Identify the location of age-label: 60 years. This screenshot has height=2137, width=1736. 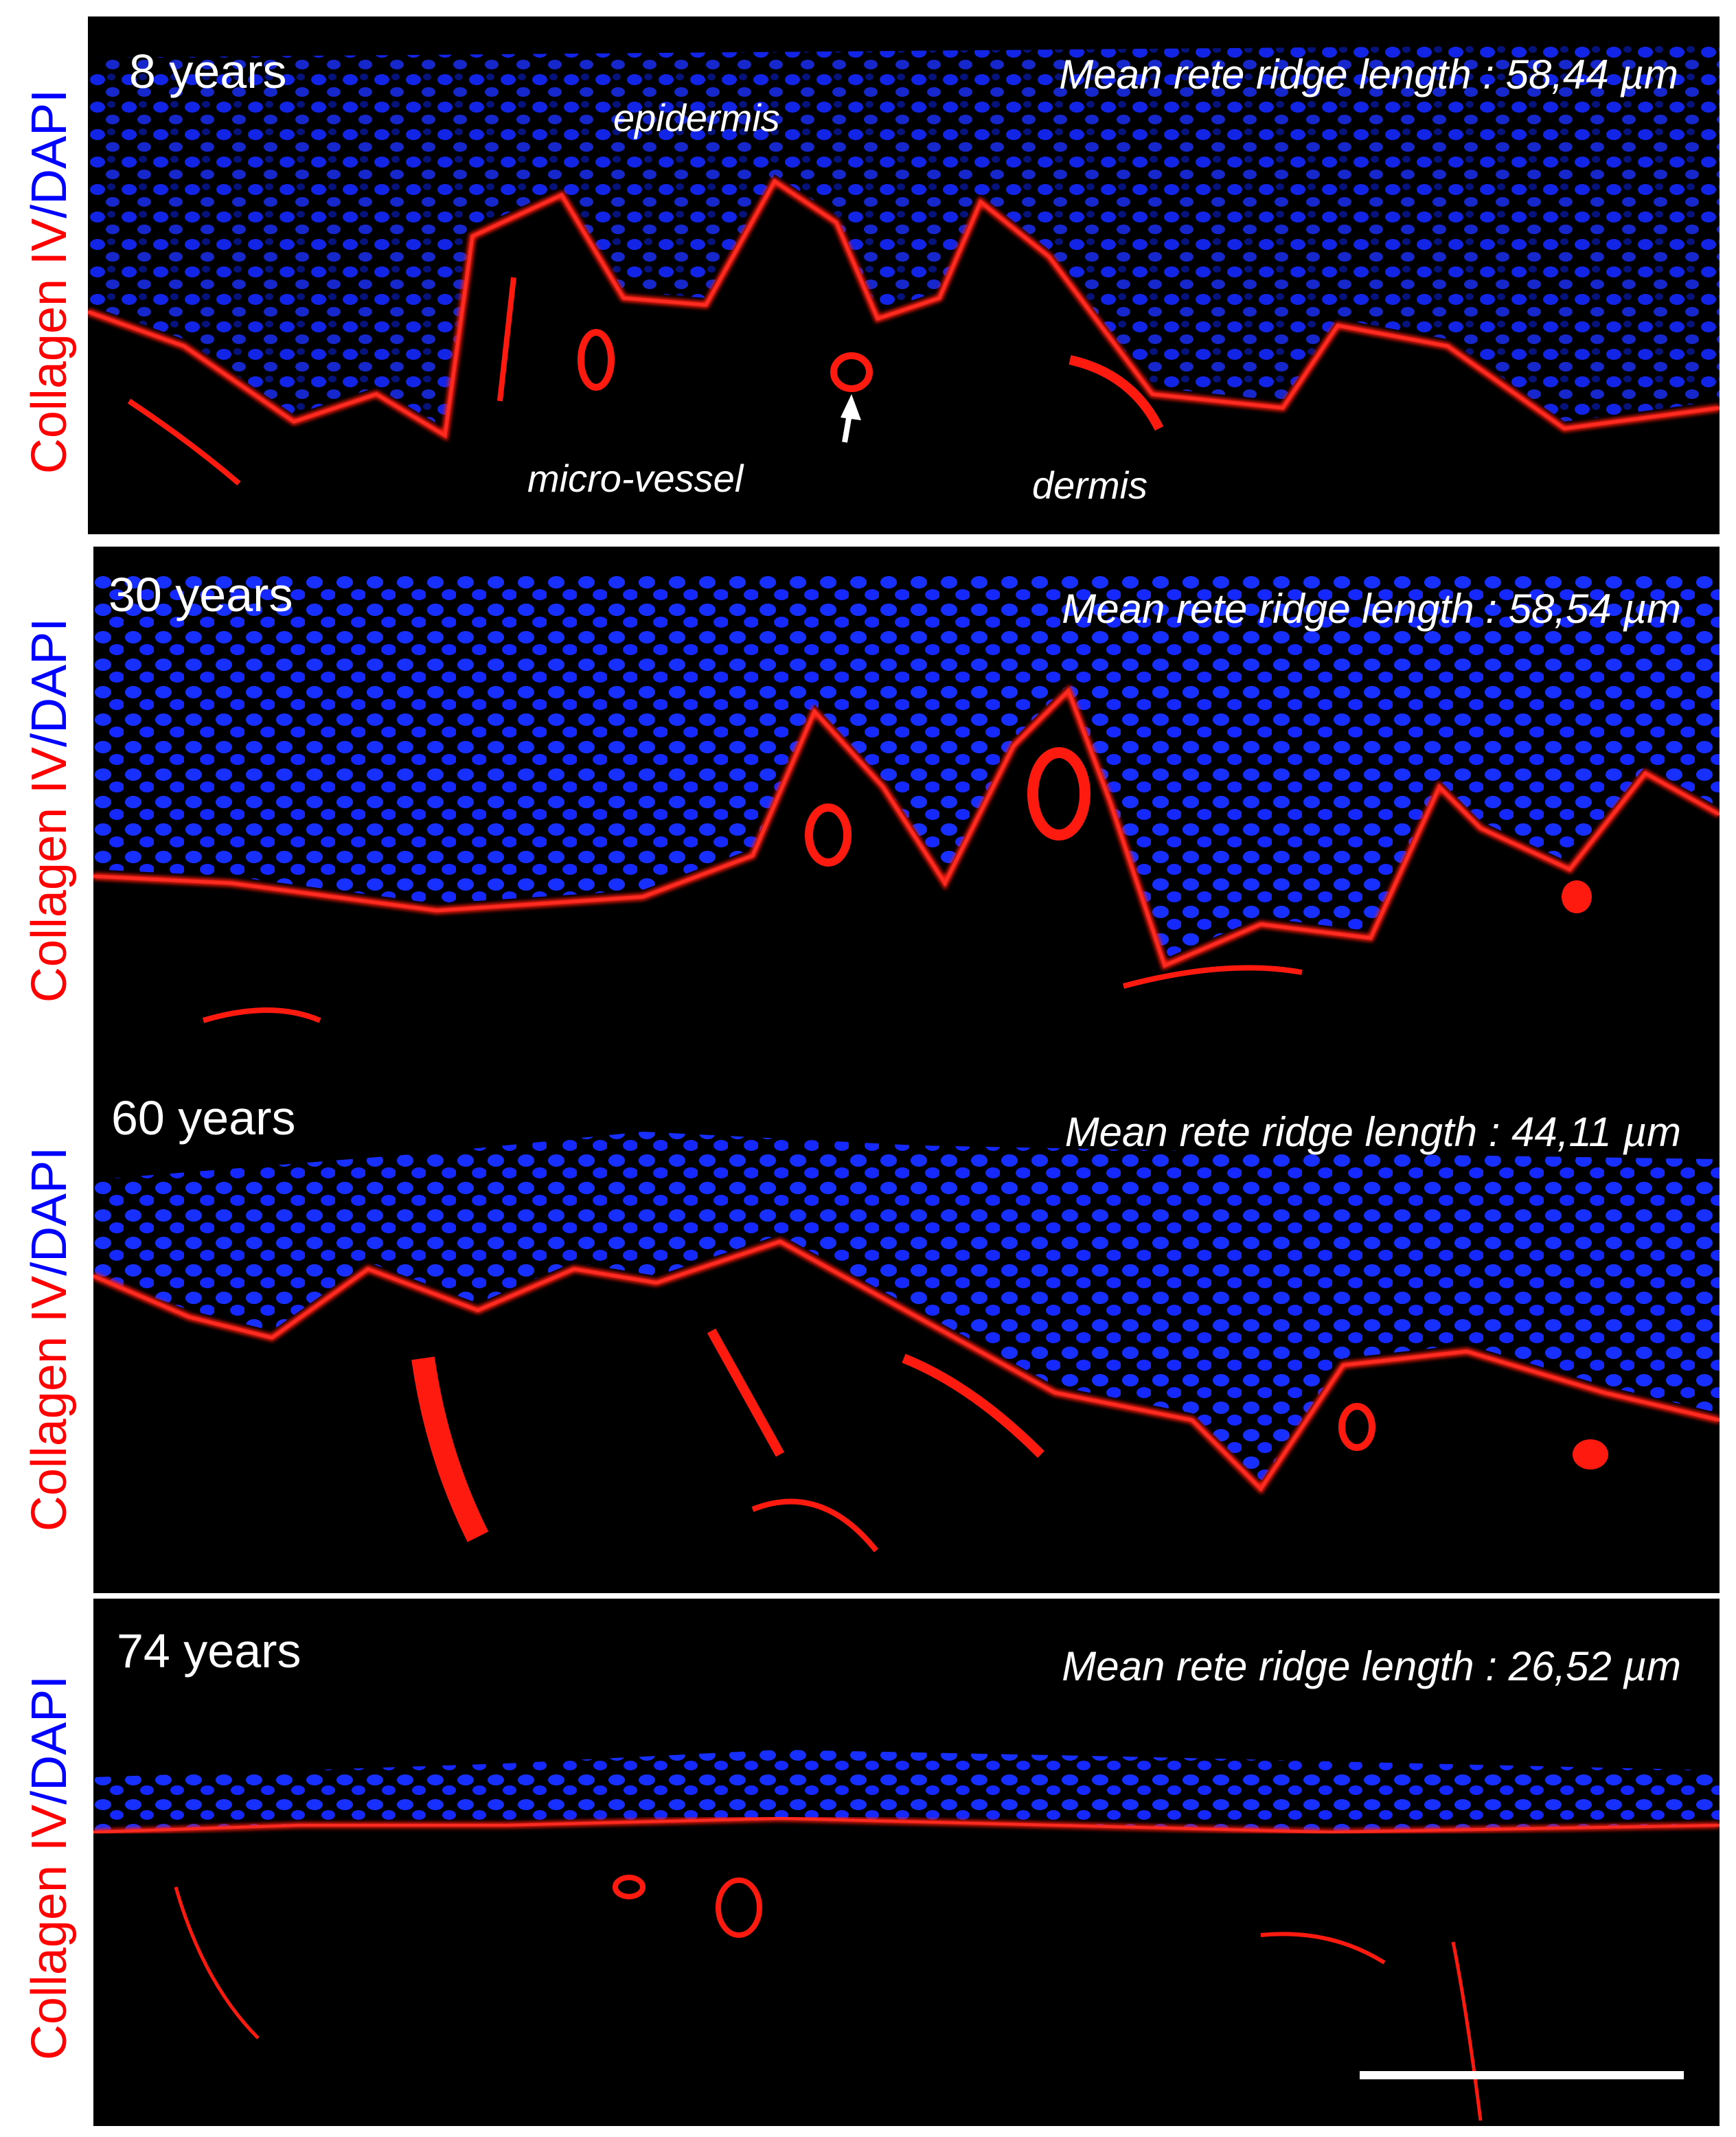
(203, 1118).